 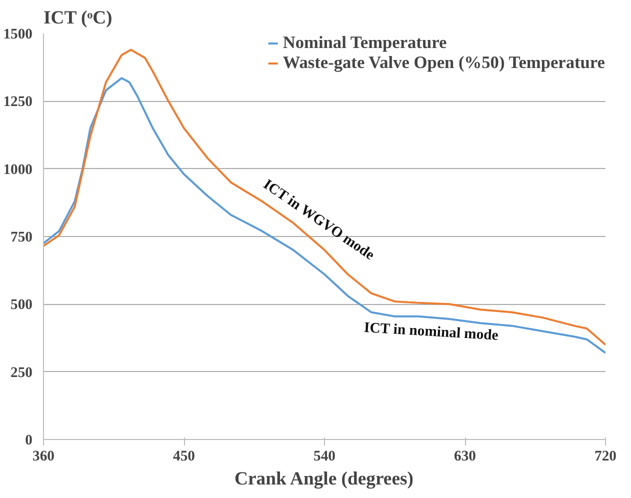 What do you see at coordinates (605, 456) in the screenshot?
I see `x-tick-label: 720` at bounding box center [605, 456].